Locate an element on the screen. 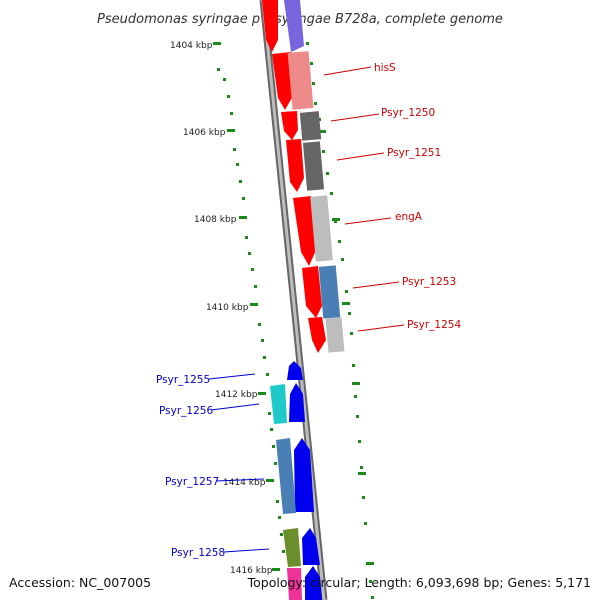 The image size is (600, 600). gene-block-pink is located at coordinates (300, 80).